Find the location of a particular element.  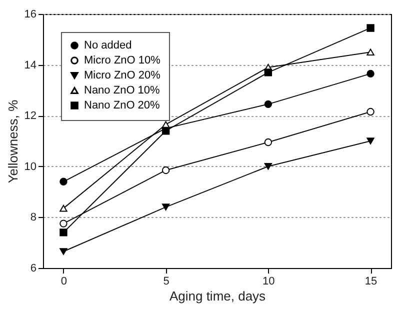

legend-label: Micro ZnO 10% is located at coordinates (122, 60).